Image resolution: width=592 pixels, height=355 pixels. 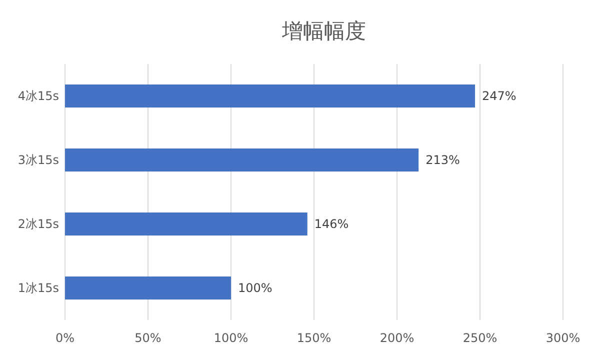 What do you see at coordinates (323, 31) in the screenshot?
I see `chart-title: 增幅幅度` at bounding box center [323, 31].